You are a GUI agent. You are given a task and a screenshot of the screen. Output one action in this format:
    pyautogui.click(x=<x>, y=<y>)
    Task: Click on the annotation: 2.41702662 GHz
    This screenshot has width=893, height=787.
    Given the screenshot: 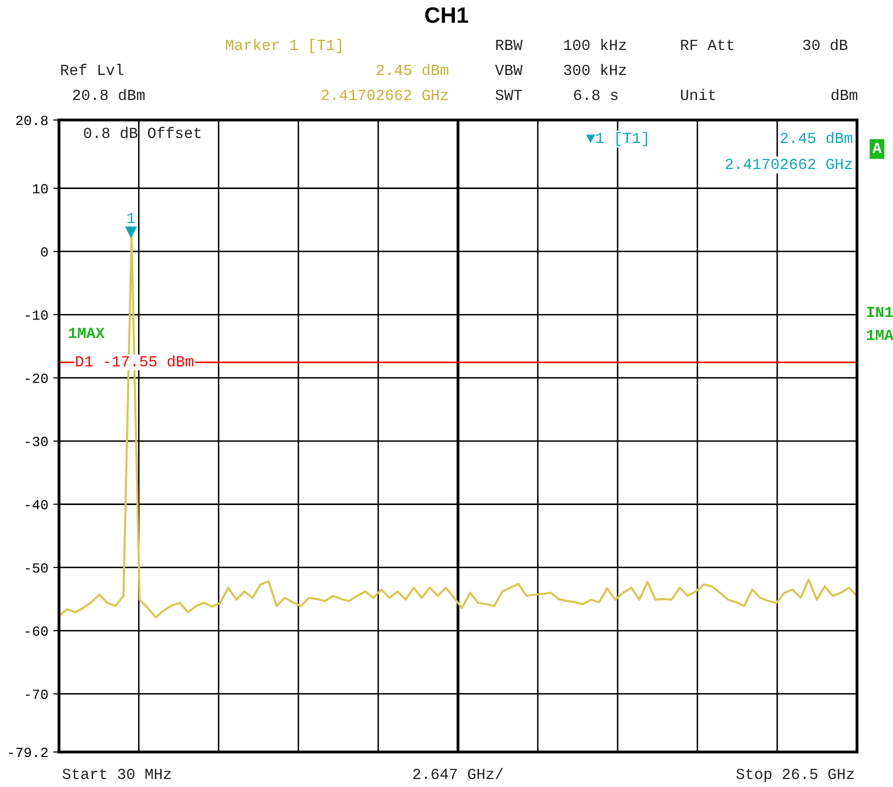 What is the action you would take?
    pyautogui.click(x=789, y=164)
    